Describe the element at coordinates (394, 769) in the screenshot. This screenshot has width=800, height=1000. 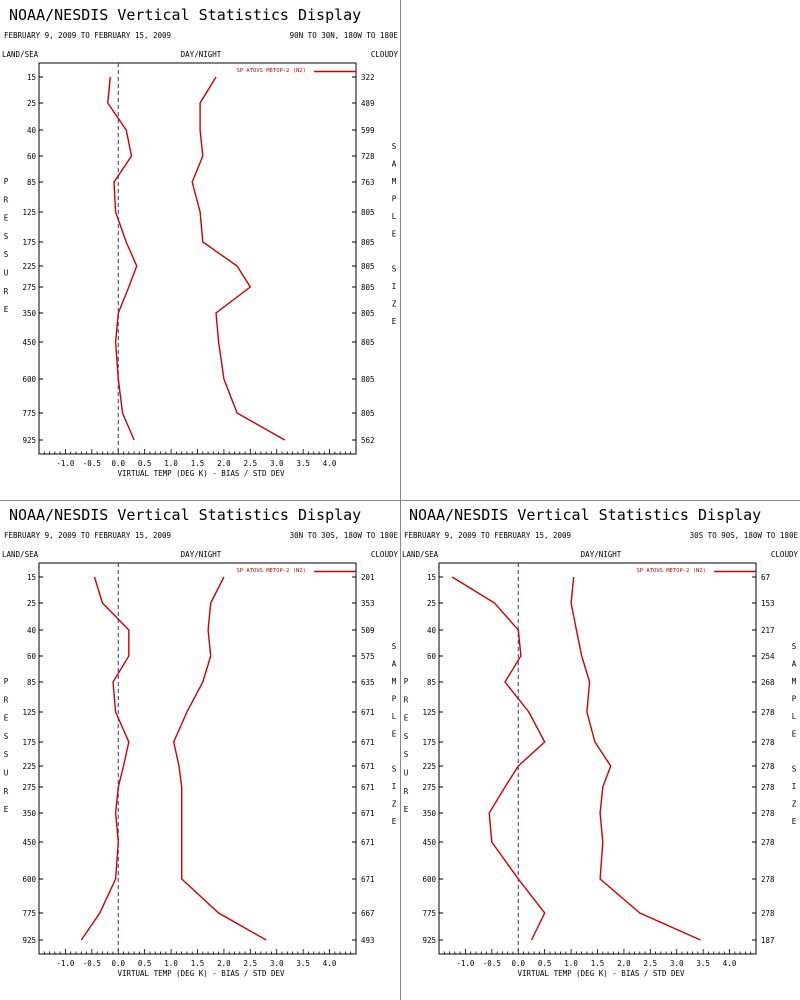
I see `sample-size-axis-letter: S` at that location.